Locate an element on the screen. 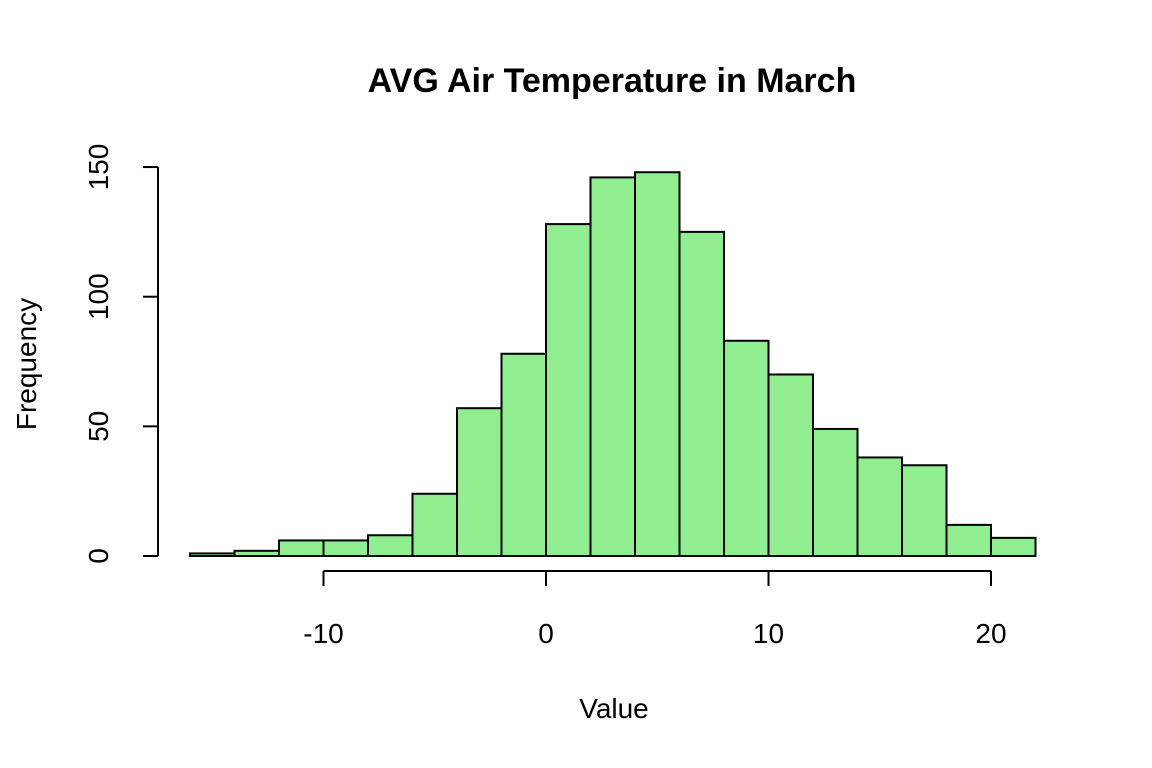 This screenshot has height=768, width=1152. x-axis-label: Value is located at coordinates (614, 708).